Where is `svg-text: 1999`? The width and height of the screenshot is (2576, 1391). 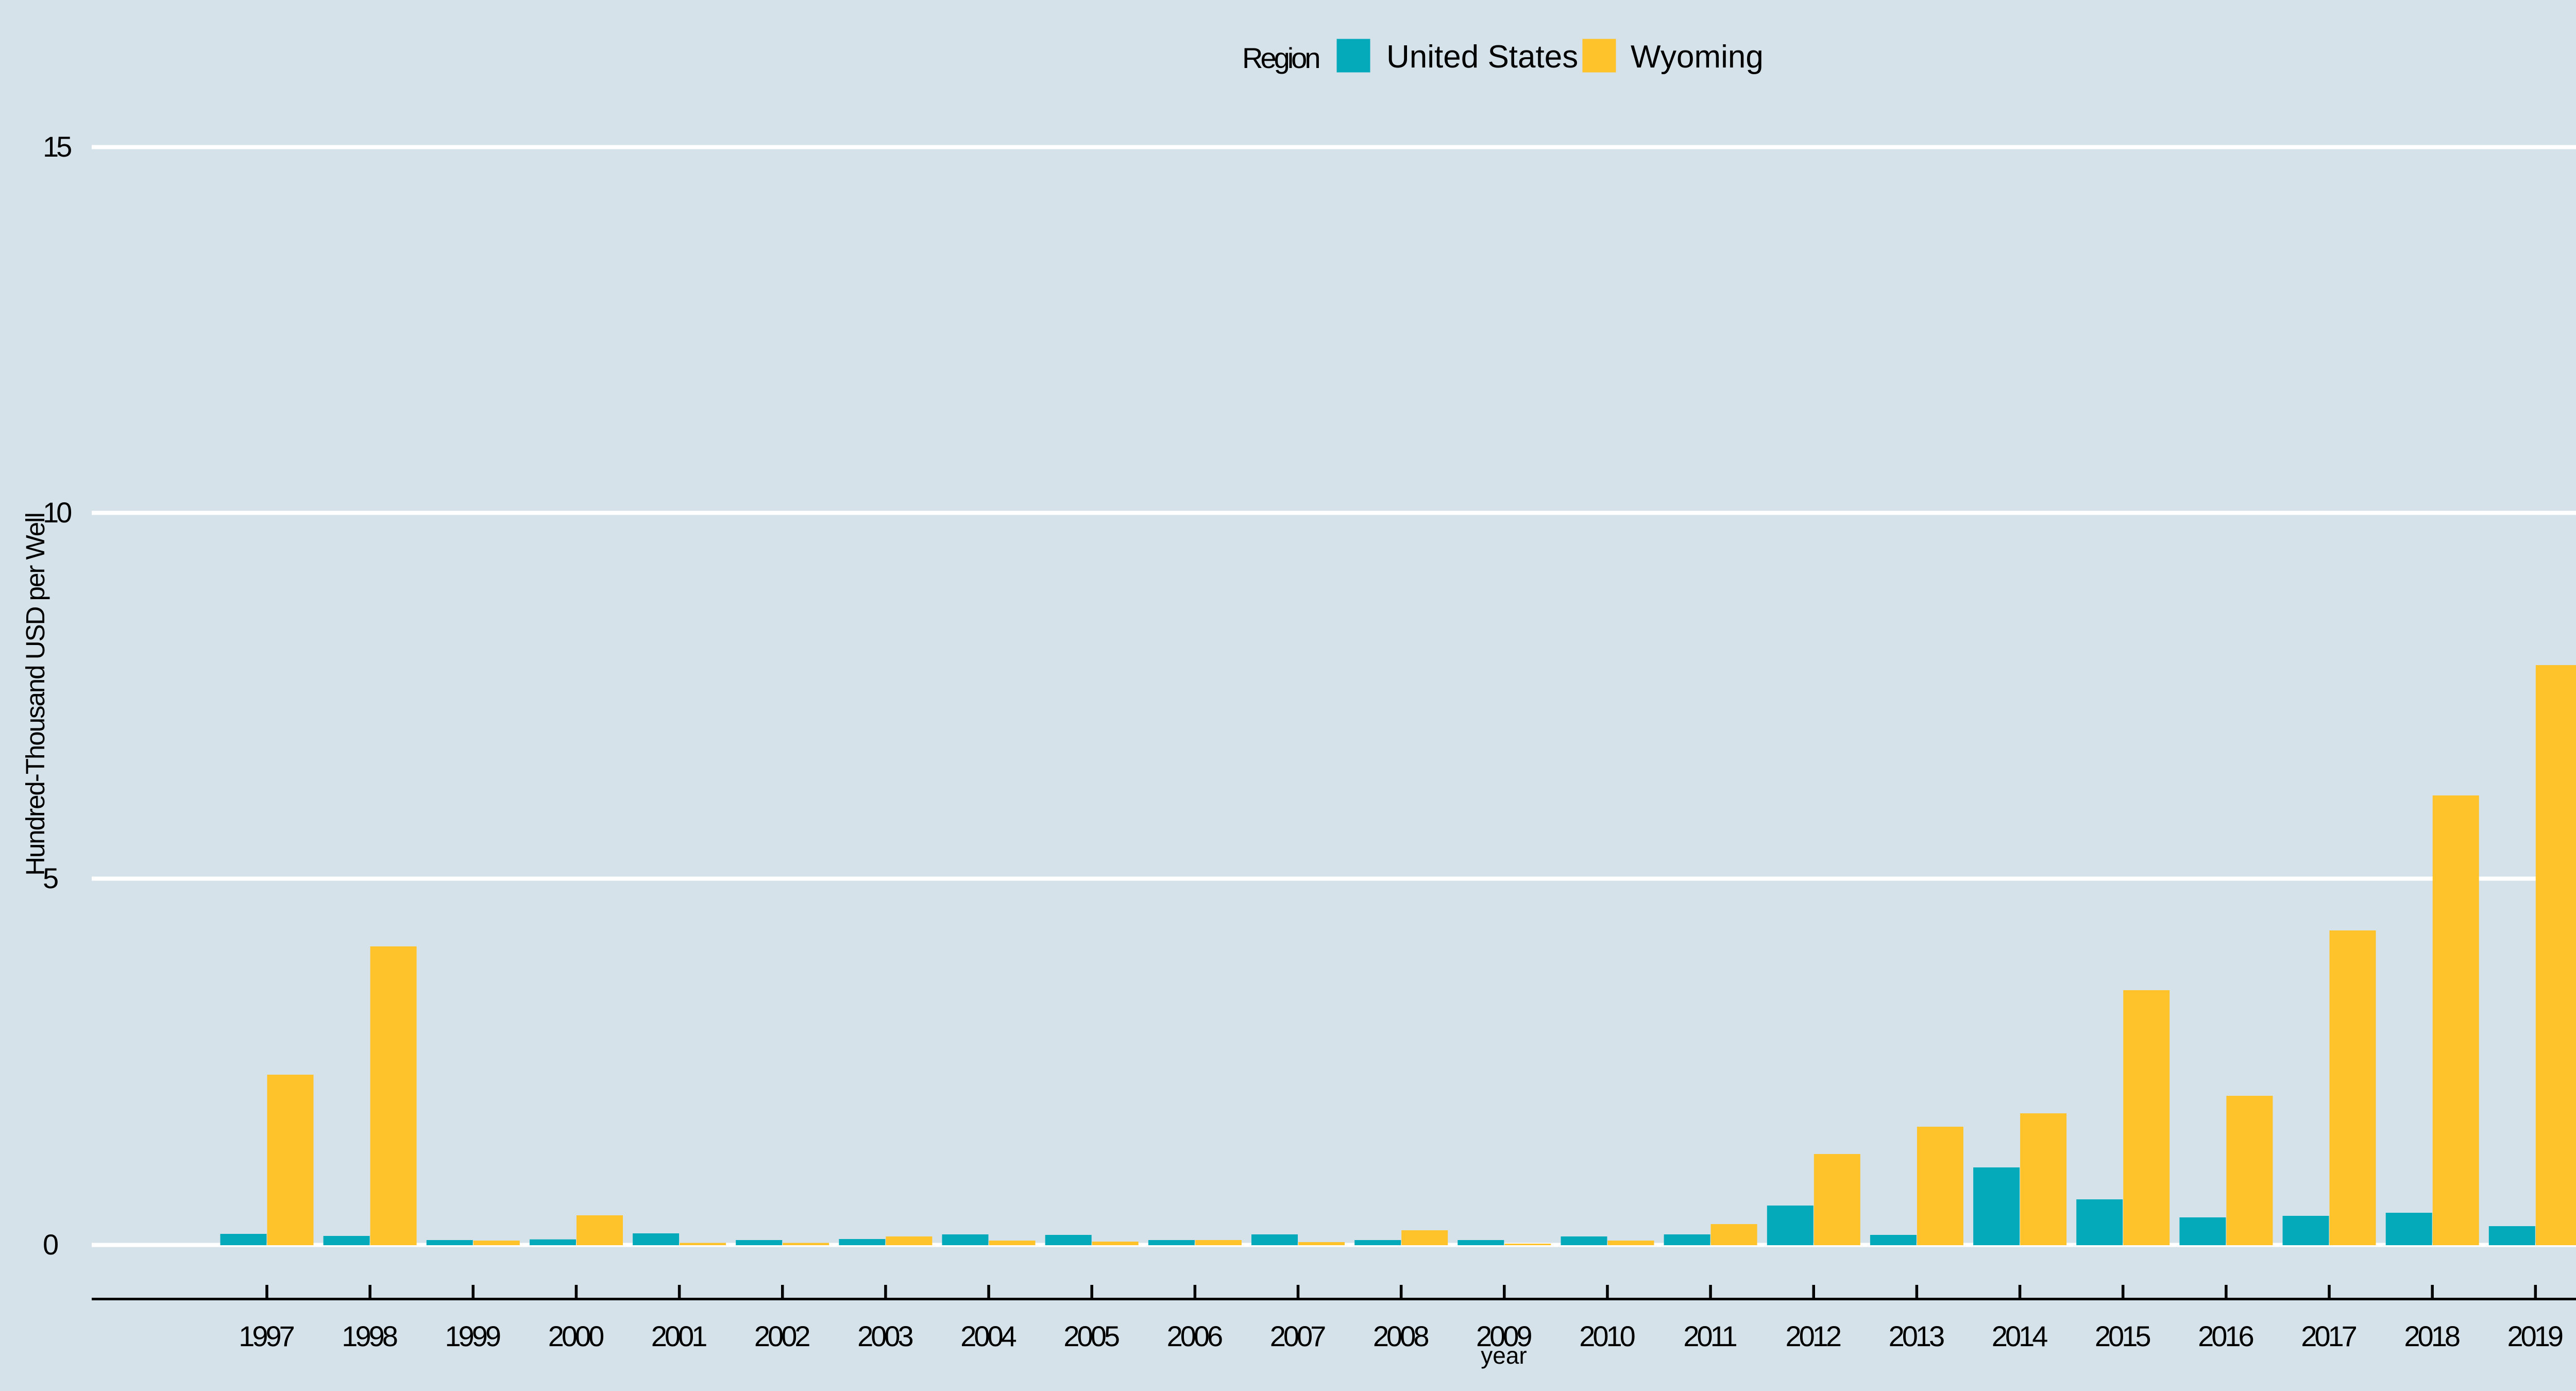
svg-text: 1999 is located at coordinates (472, 1336).